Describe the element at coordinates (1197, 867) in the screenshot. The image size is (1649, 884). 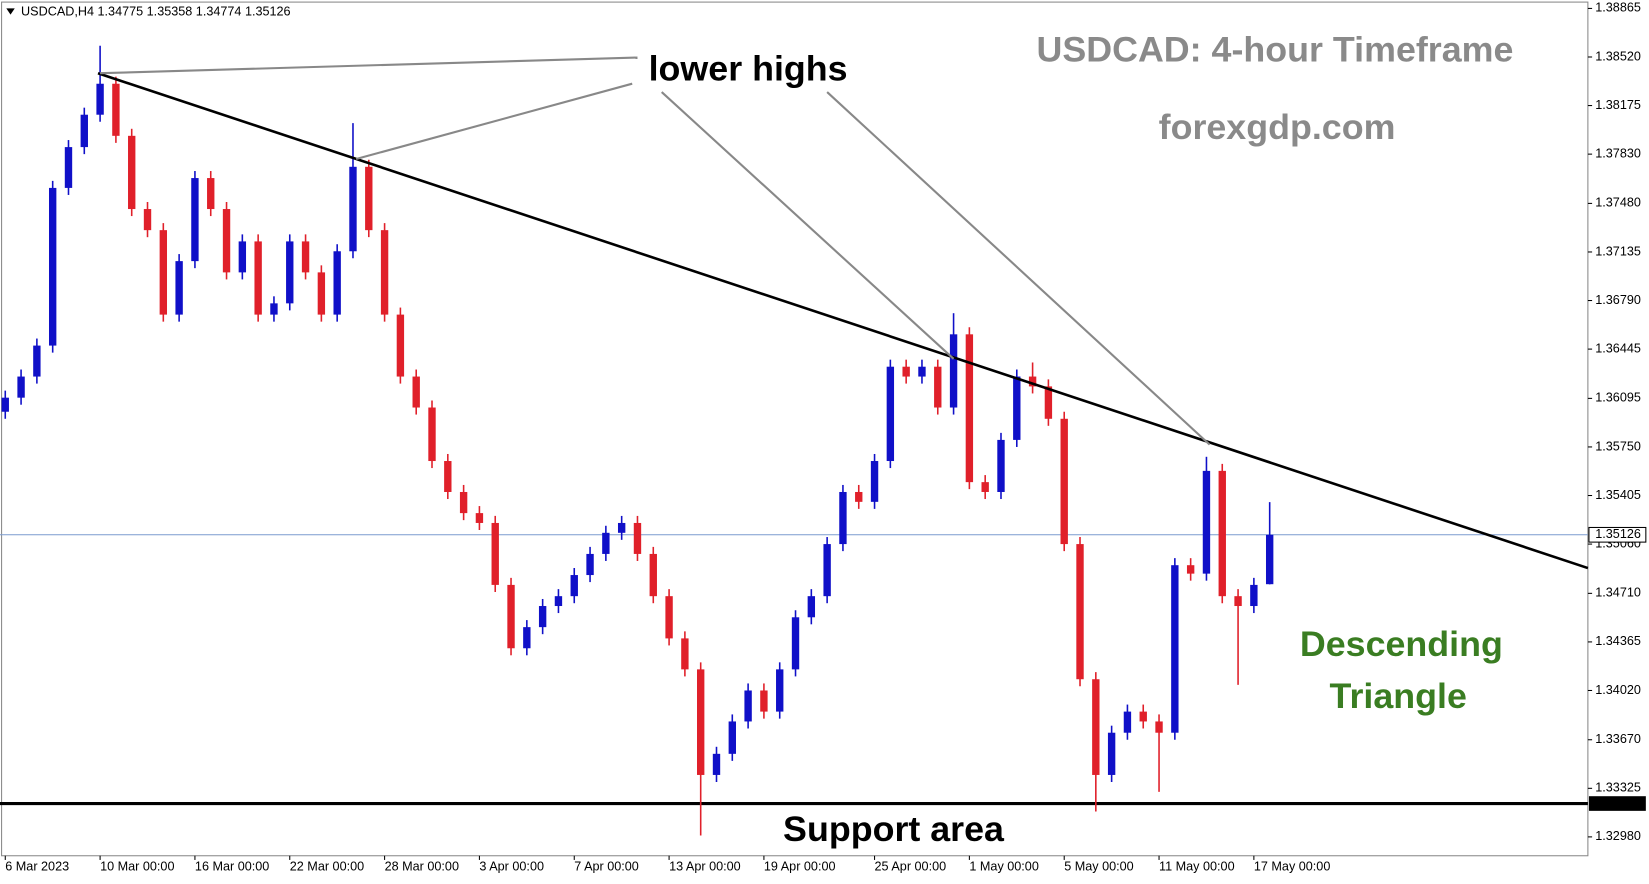
I see `x-tick-label: 11 May 00:00` at that location.